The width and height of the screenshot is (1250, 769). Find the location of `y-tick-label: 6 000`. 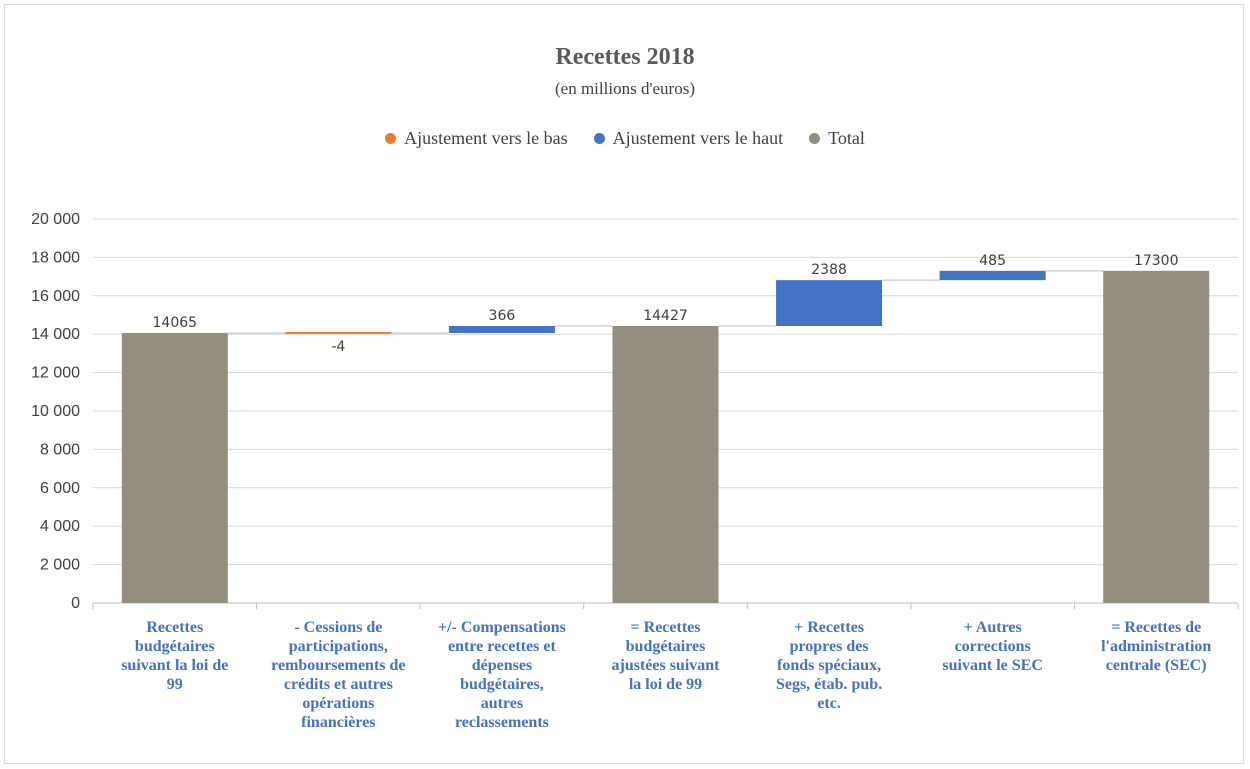

y-tick-label: 6 000 is located at coordinates (60, 488).